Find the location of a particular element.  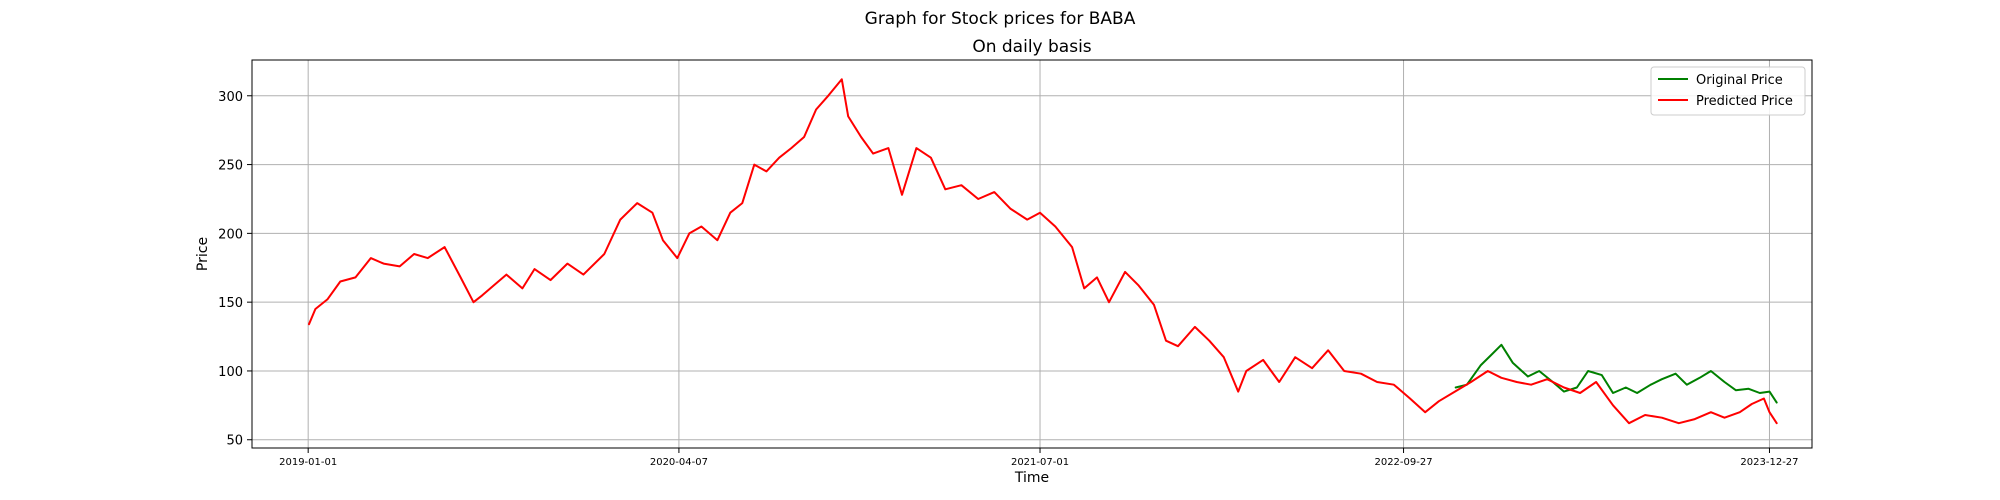

series-line-original-price is located at coordinates (1616, 373).